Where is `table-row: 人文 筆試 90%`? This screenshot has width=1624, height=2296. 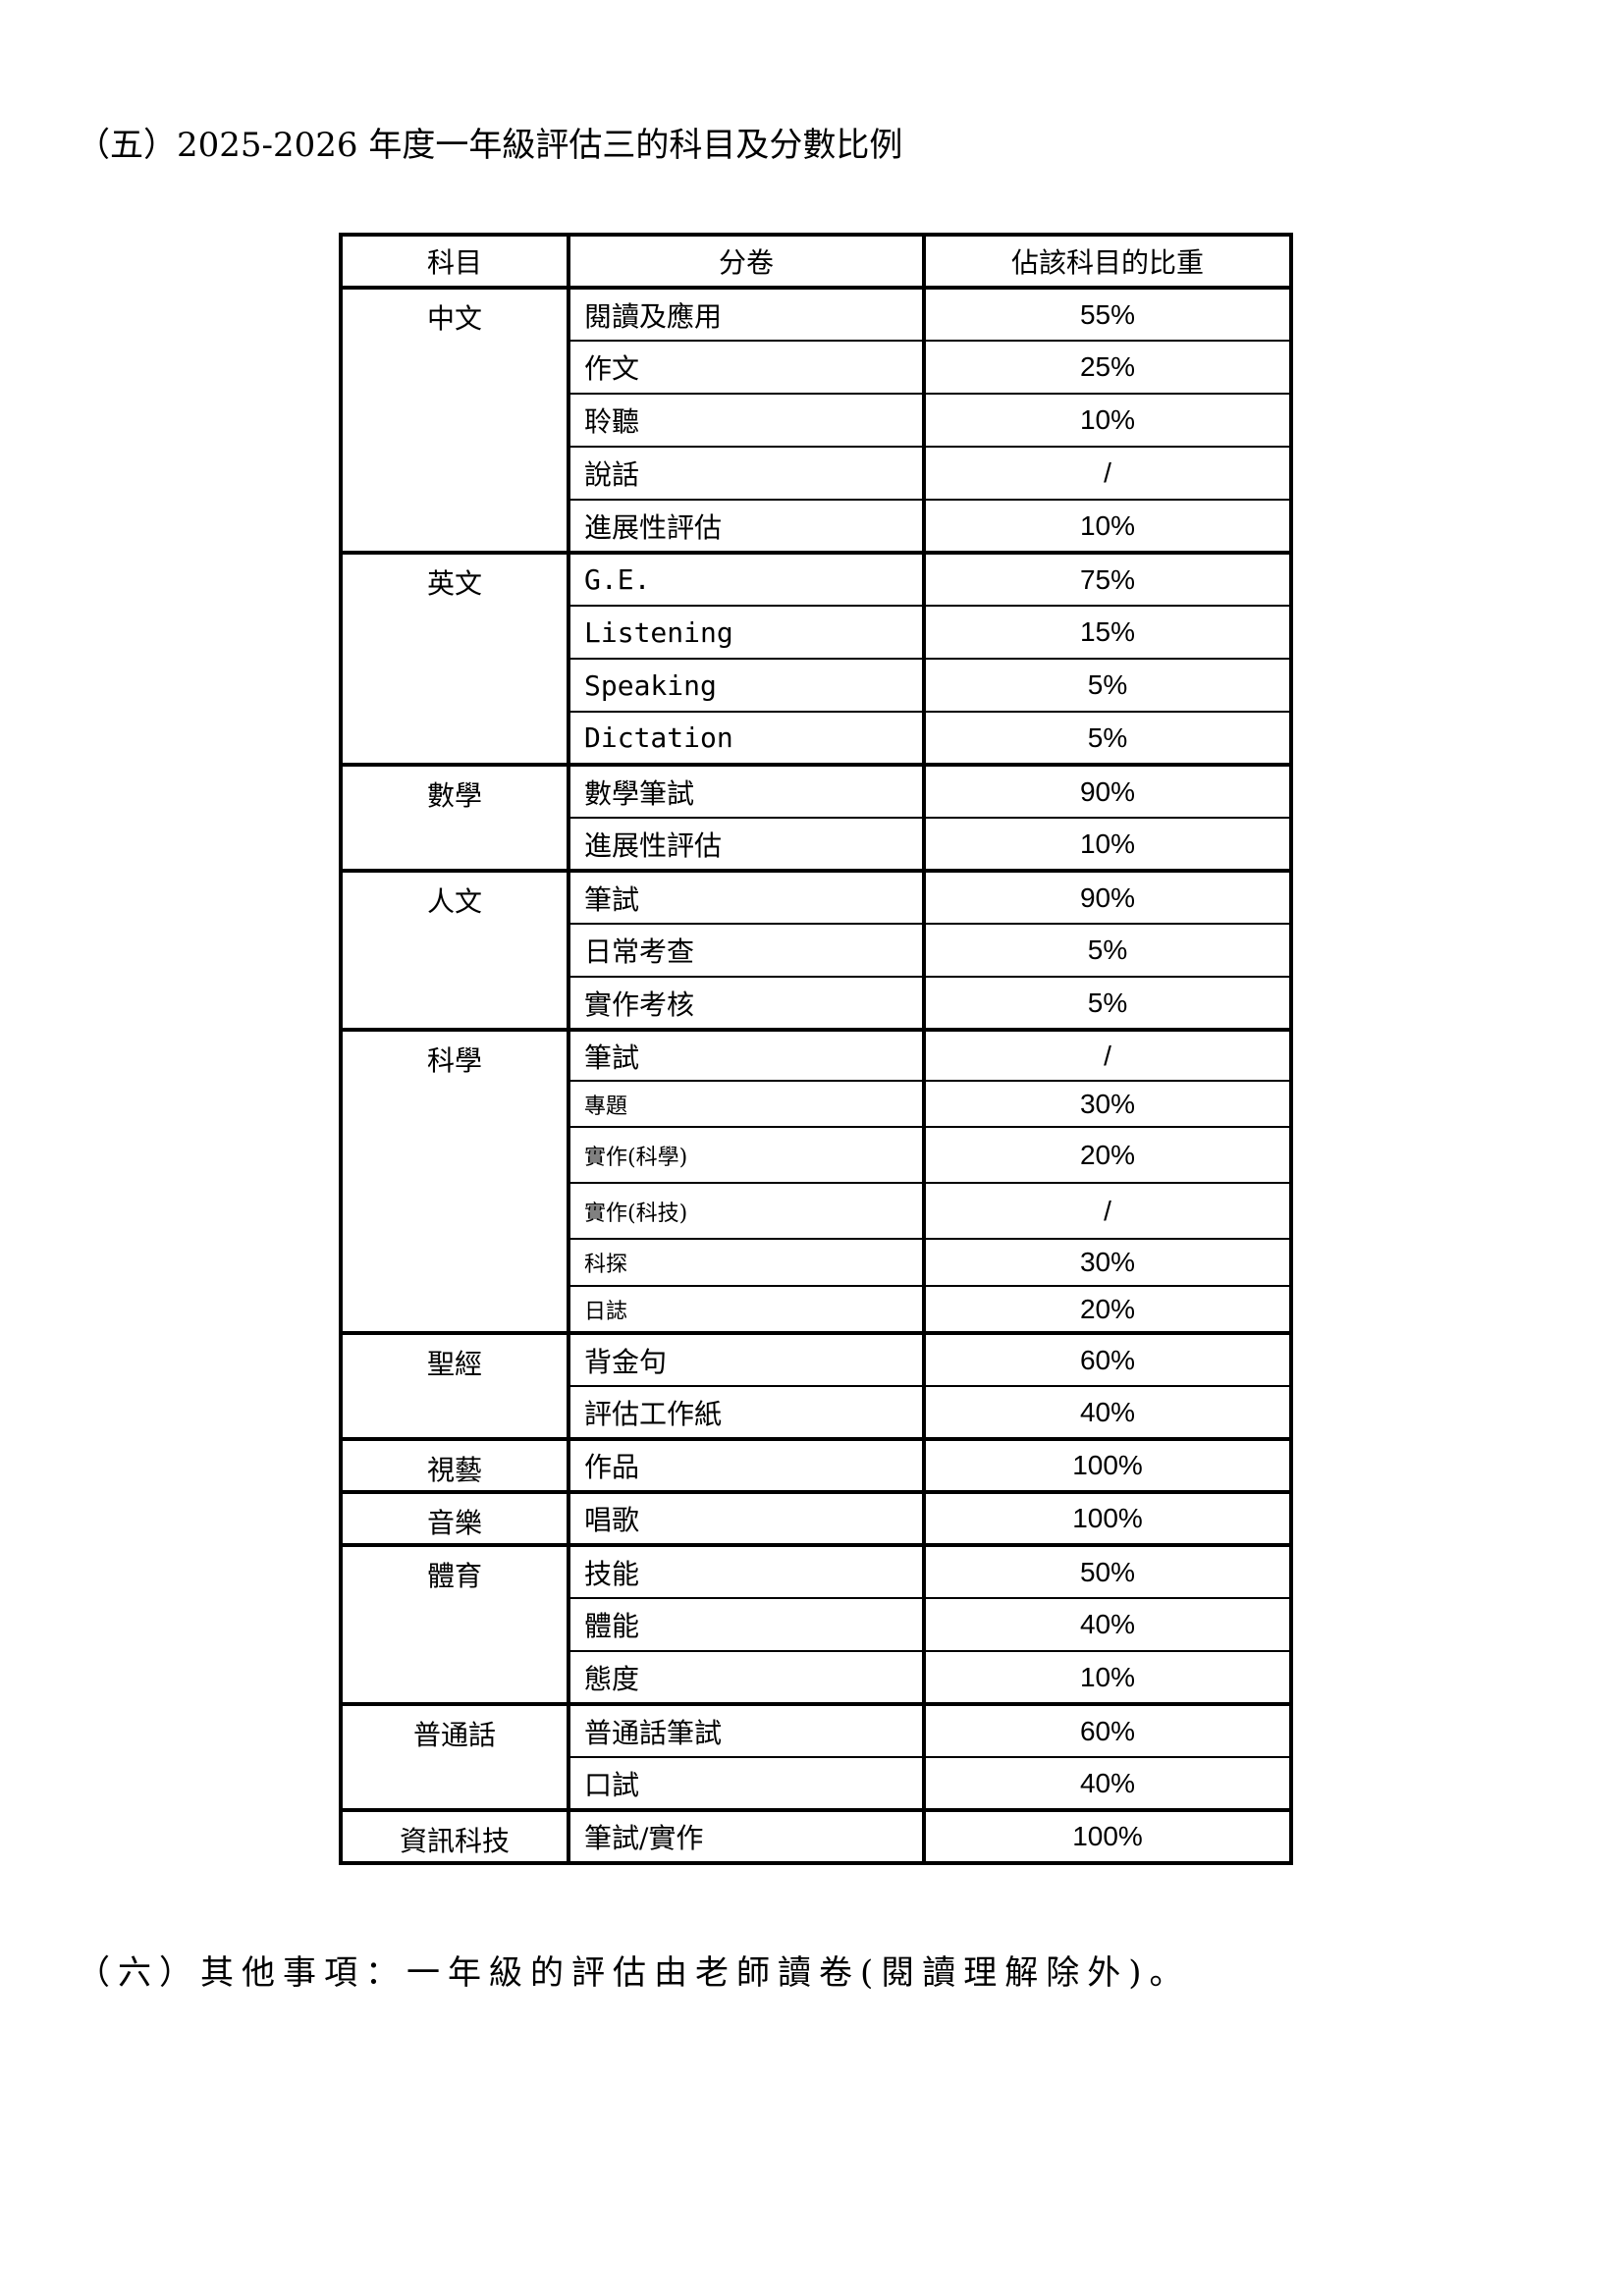
table-row: 人文 筆試 90% is located at coordinates (816, 950).